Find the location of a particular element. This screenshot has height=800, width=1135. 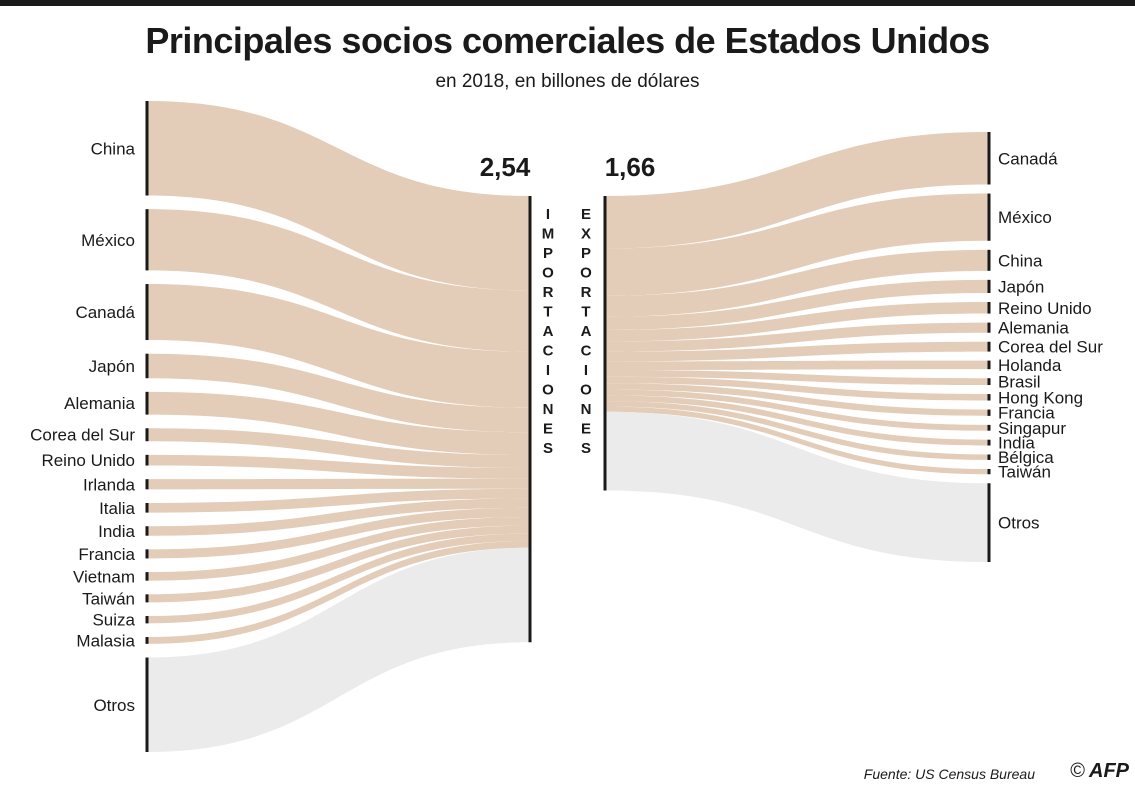

imports-label-china: China is located at coordinates (113, 148).